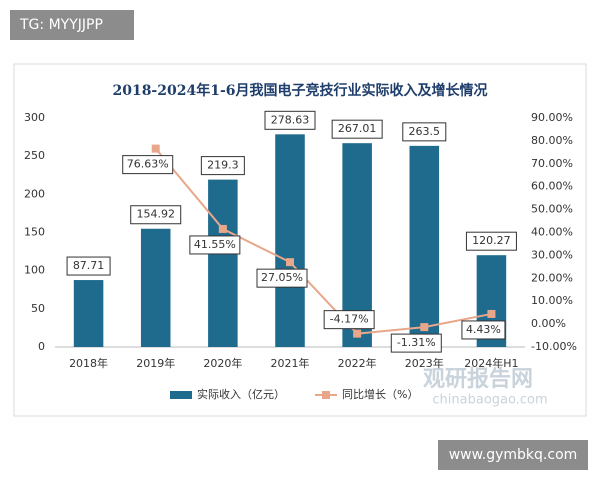 This screenshot has height=480, width=600. What do you see at coordinates (552, 232) in the screenshot?
I see `y2-tick-label: 40.00%` at bounding box center [552, 232].